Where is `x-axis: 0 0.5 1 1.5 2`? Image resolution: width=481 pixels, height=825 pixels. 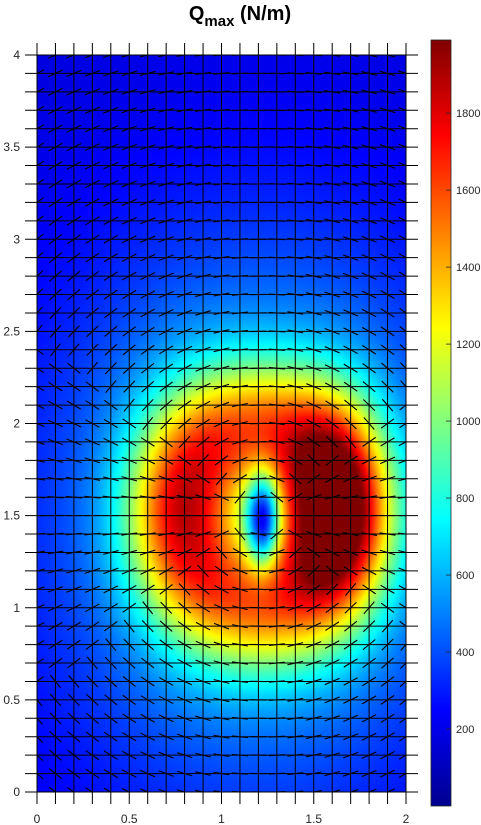
x-axis: 0 0.5 1 1.5 2 is located at coordinates (222, 818).